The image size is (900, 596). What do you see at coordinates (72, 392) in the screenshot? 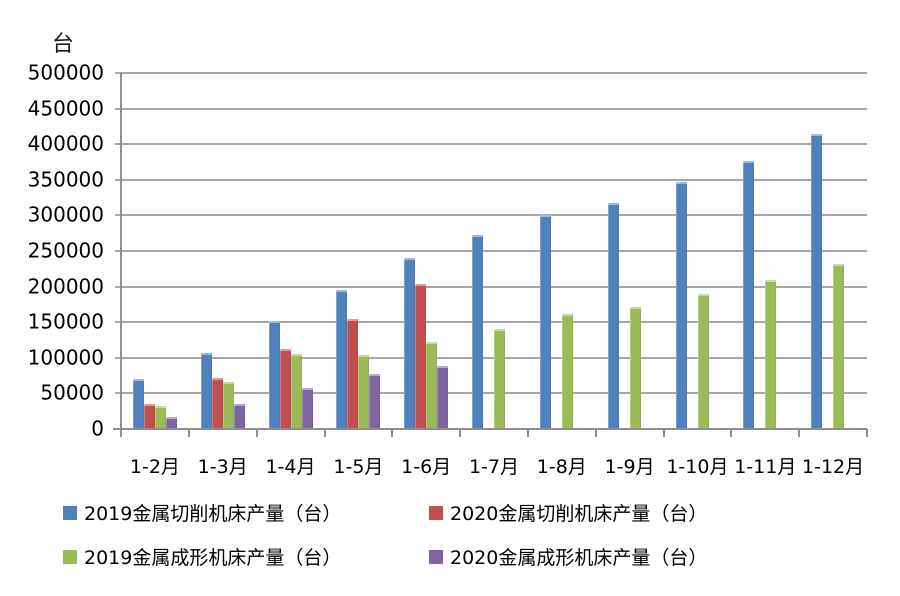
I see `y-axis-tick-label: 50000` at bounding box center [72, 392].